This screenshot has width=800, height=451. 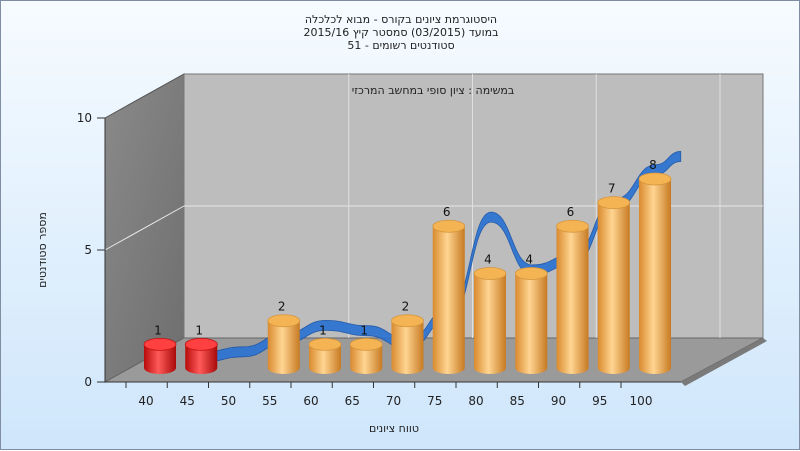 I want to click on x-tick-label: 85, so click(x=517, y=401).